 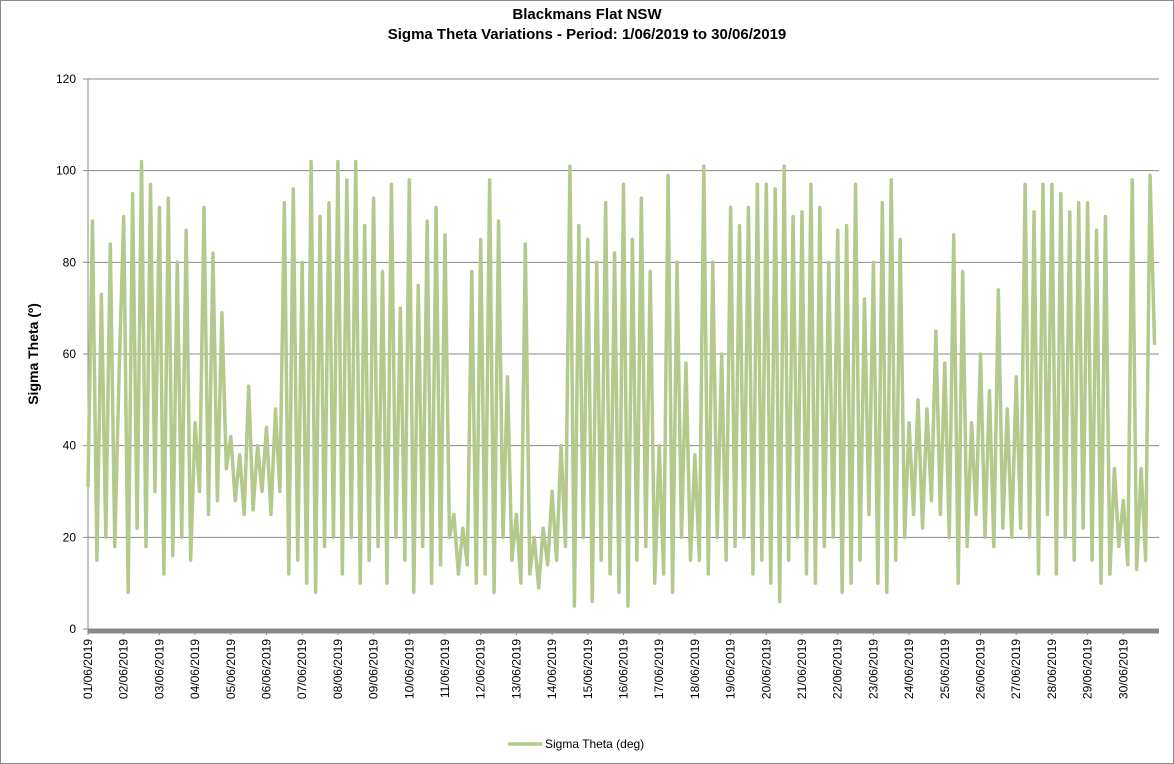 I want to click on y-tick-label: 20, so click(x=70, y=537).